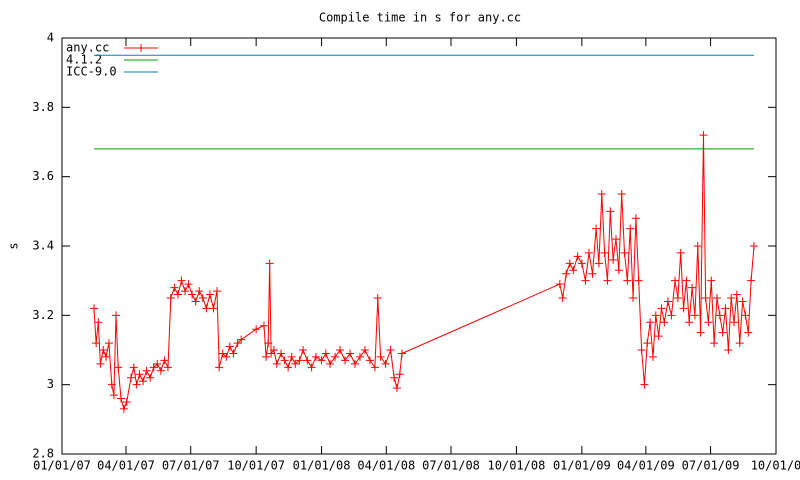 The height and width of the screenshot is (480, 800). Describe the element at coordinates (43, 107) in the screenshot. I see `y-tick-label: 3.8` at that location.